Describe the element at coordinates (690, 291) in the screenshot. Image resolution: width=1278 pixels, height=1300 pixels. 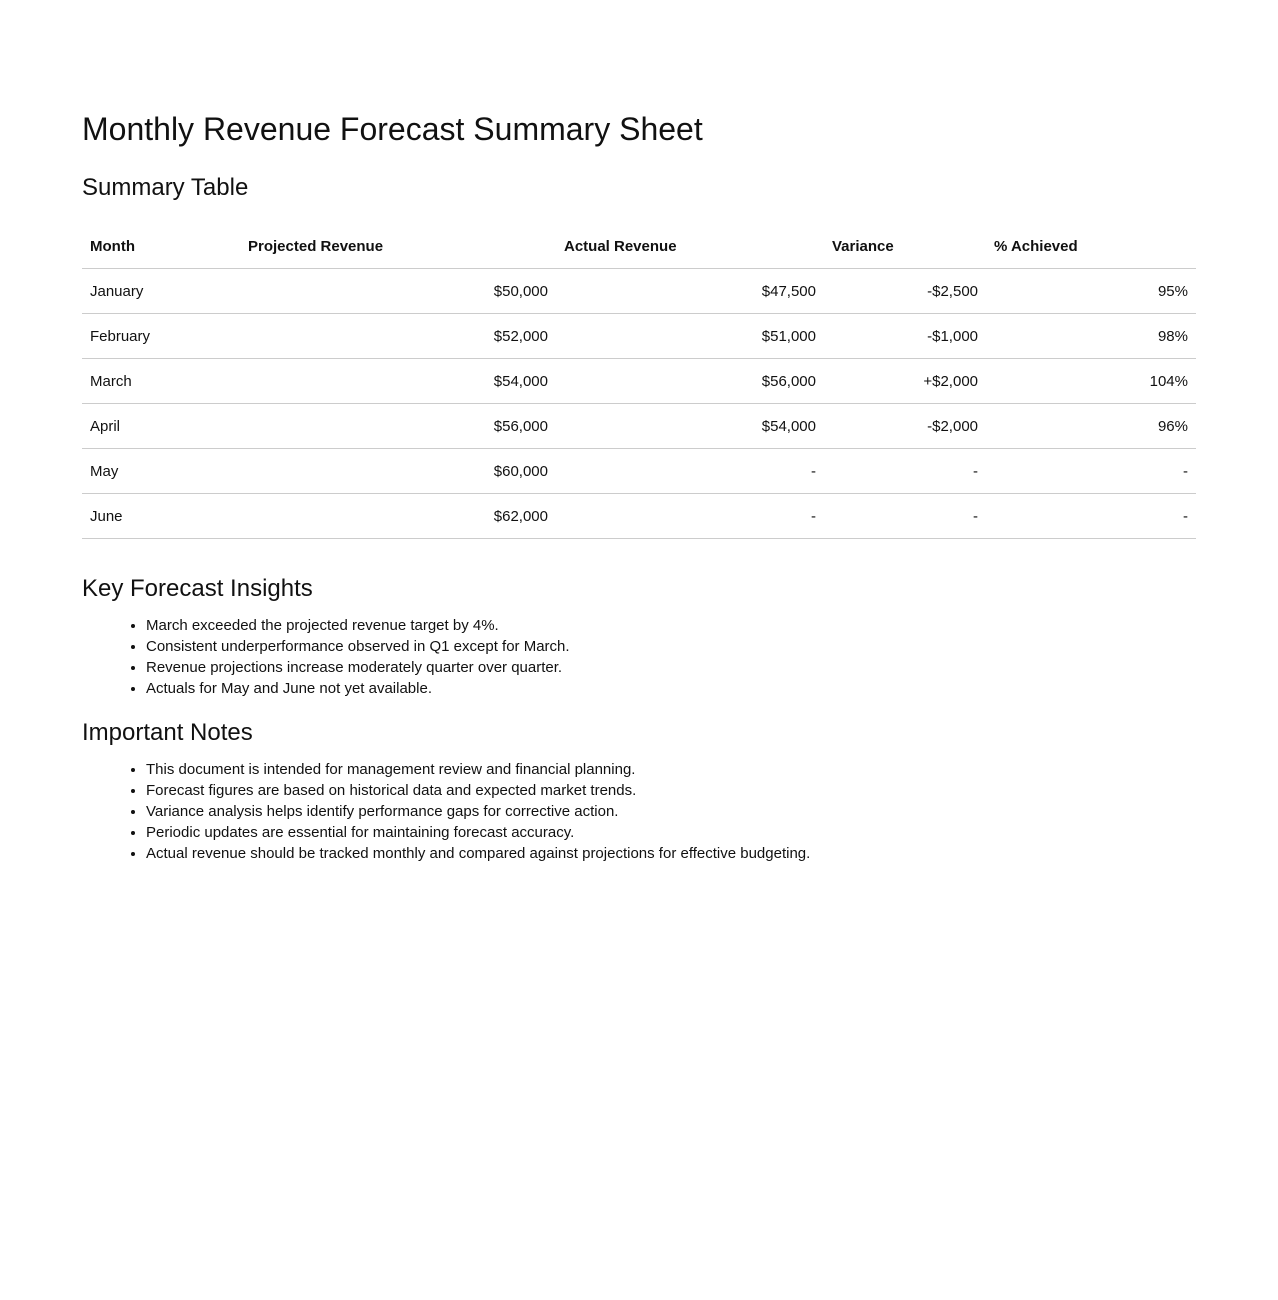
I see `table-cell: $47,500` at that location.